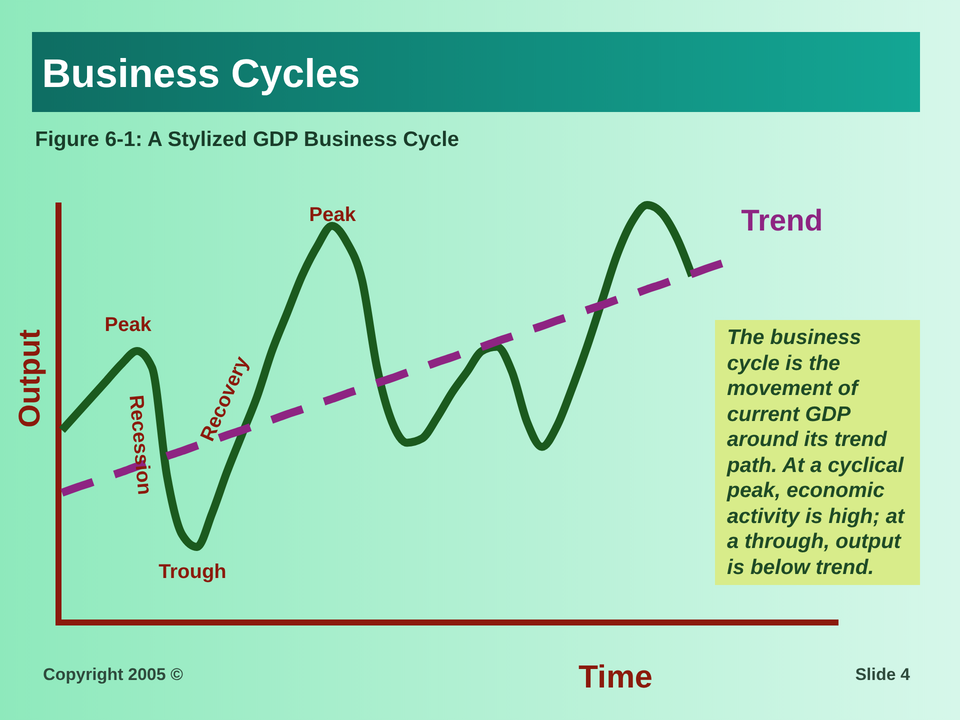 The height and width of the screenshot is (720, 960). Describe the element at coordinates (140, 445) in the screenshot. I see `annotation: Recession` at that location.